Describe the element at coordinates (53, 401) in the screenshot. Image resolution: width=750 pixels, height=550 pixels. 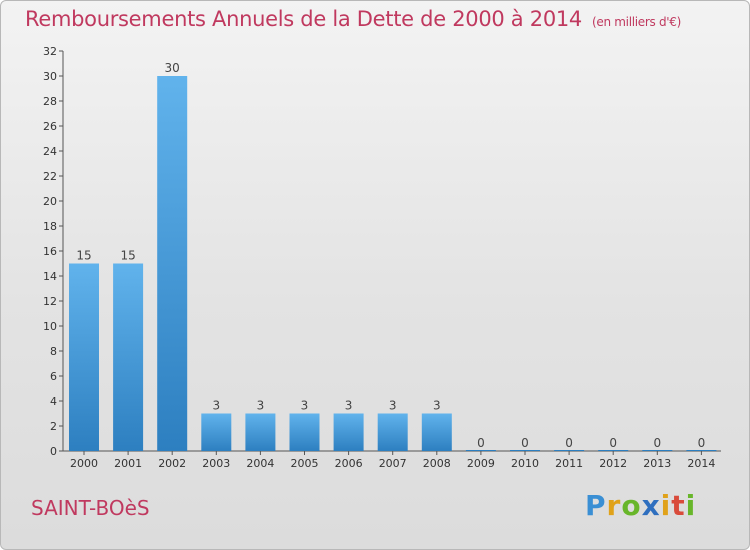
I see `y-tick-label: 4` at that location.